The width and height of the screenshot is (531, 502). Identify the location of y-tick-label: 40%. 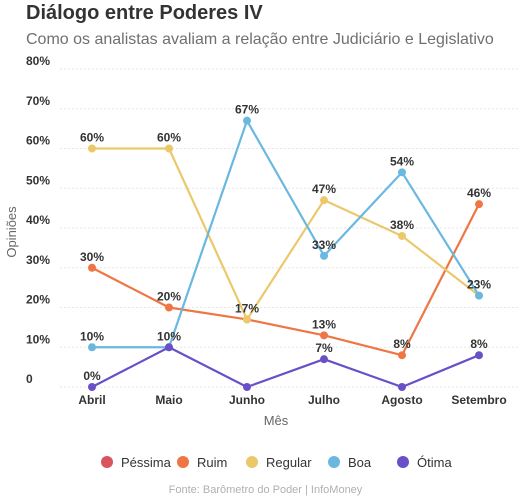
(38, 220).